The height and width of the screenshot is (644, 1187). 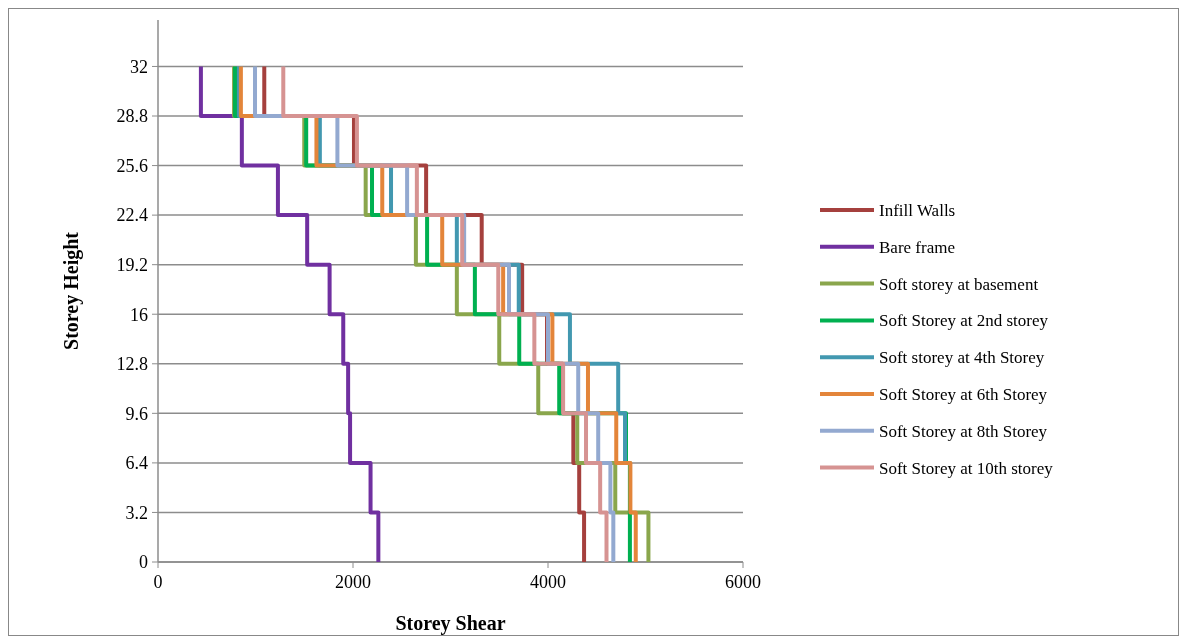 What do you see at coordinates (963, 394) in the screenshot?
I see `legend-label: Soft Storey at 6th Storey` at bounding box center [963, 394].